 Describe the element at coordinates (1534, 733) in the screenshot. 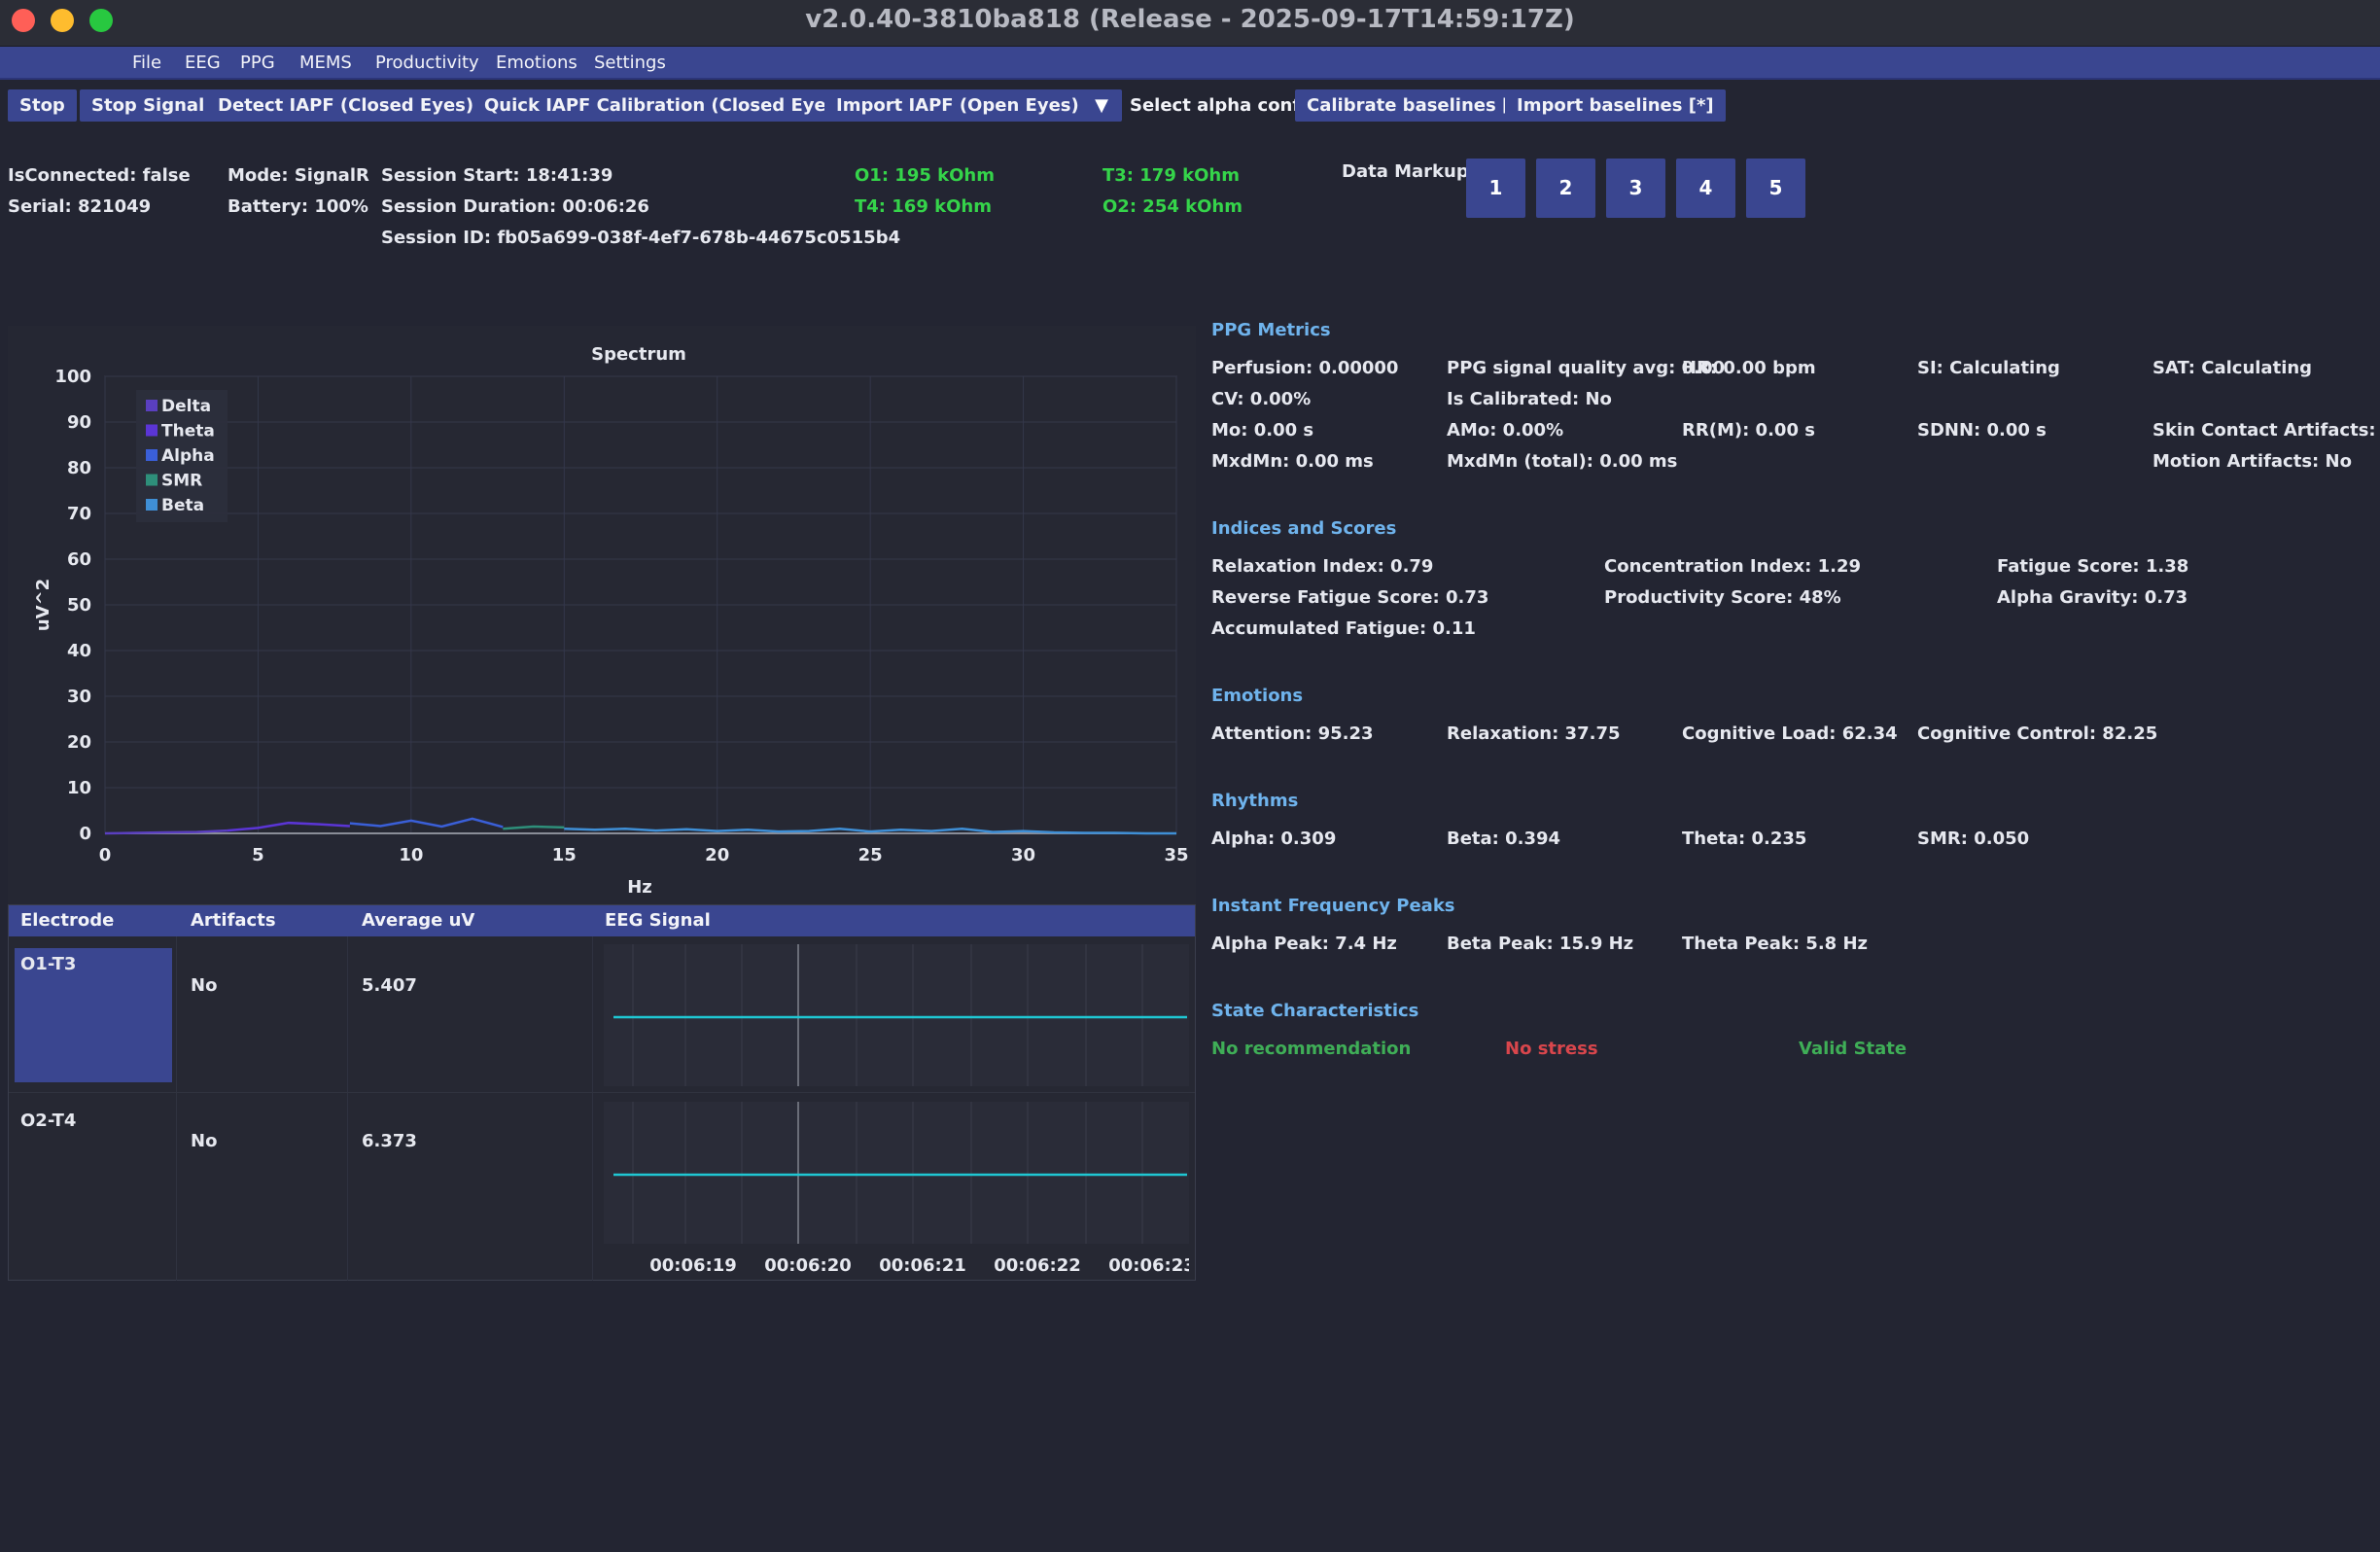

I see `emotion-relaxation: Relaxation: 37.75` at that location.